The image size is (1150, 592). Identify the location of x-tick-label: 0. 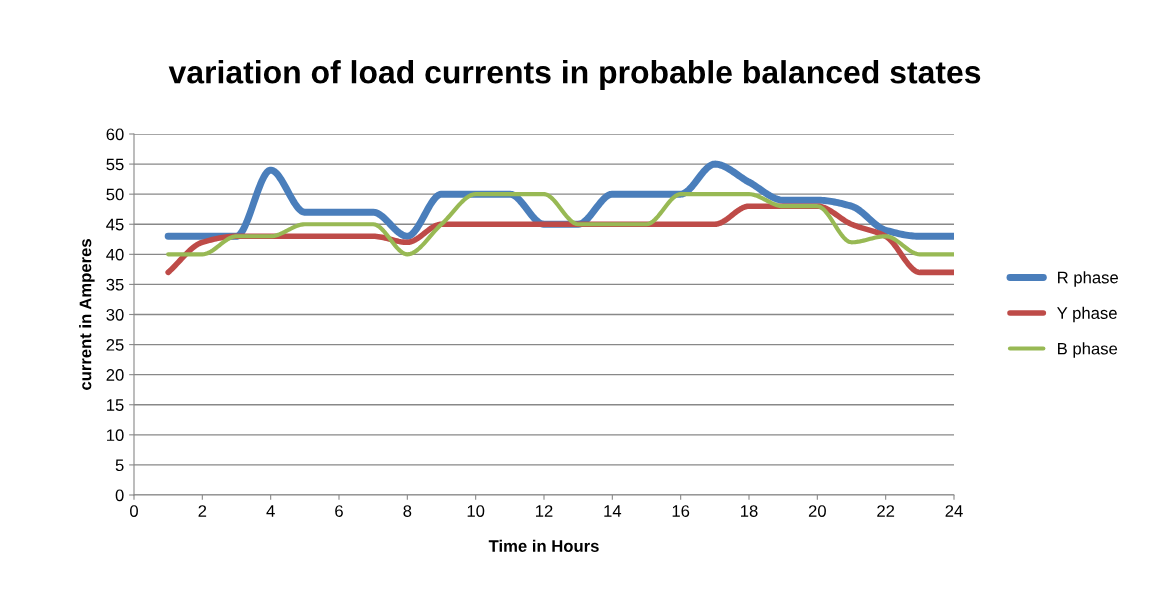
(134, 511).